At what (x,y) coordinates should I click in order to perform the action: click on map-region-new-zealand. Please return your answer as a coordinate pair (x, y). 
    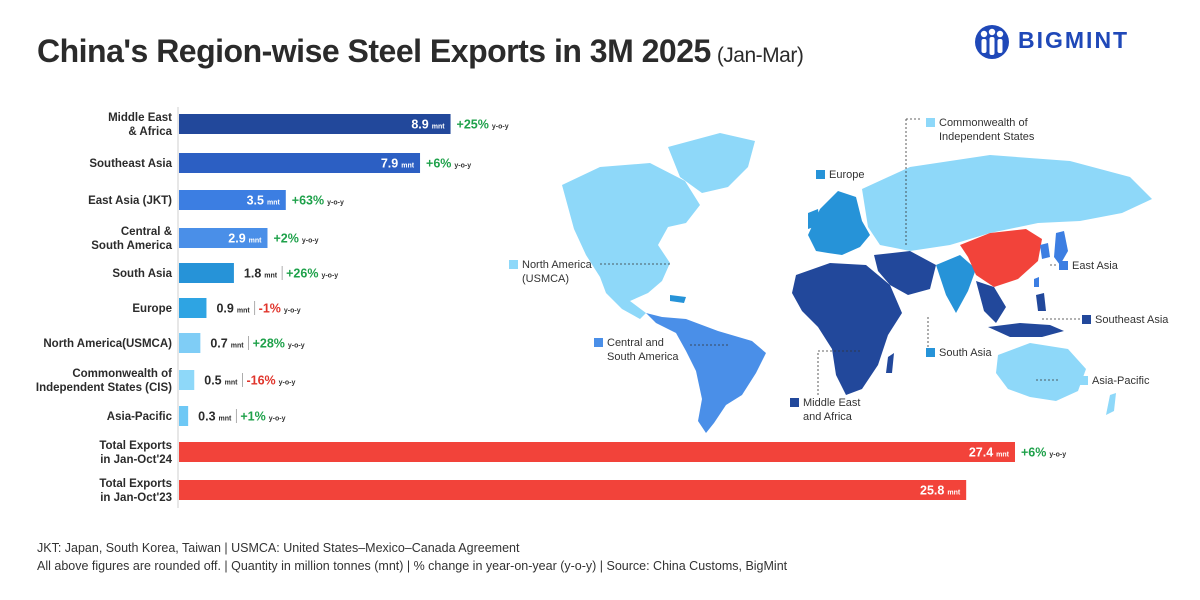
    Looking at the image, I should click on (1111, 404).